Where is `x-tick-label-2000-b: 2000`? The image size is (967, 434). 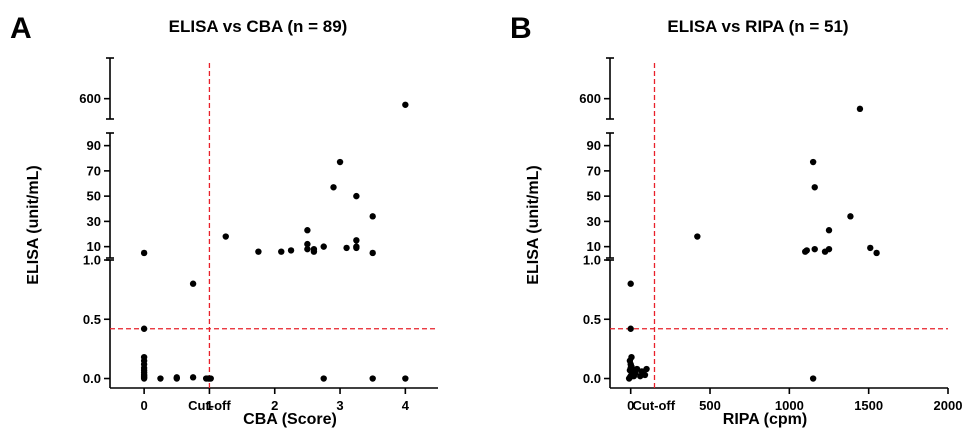
x-tick-label-2000-b: 2000 is located at coordinates (948, 405).